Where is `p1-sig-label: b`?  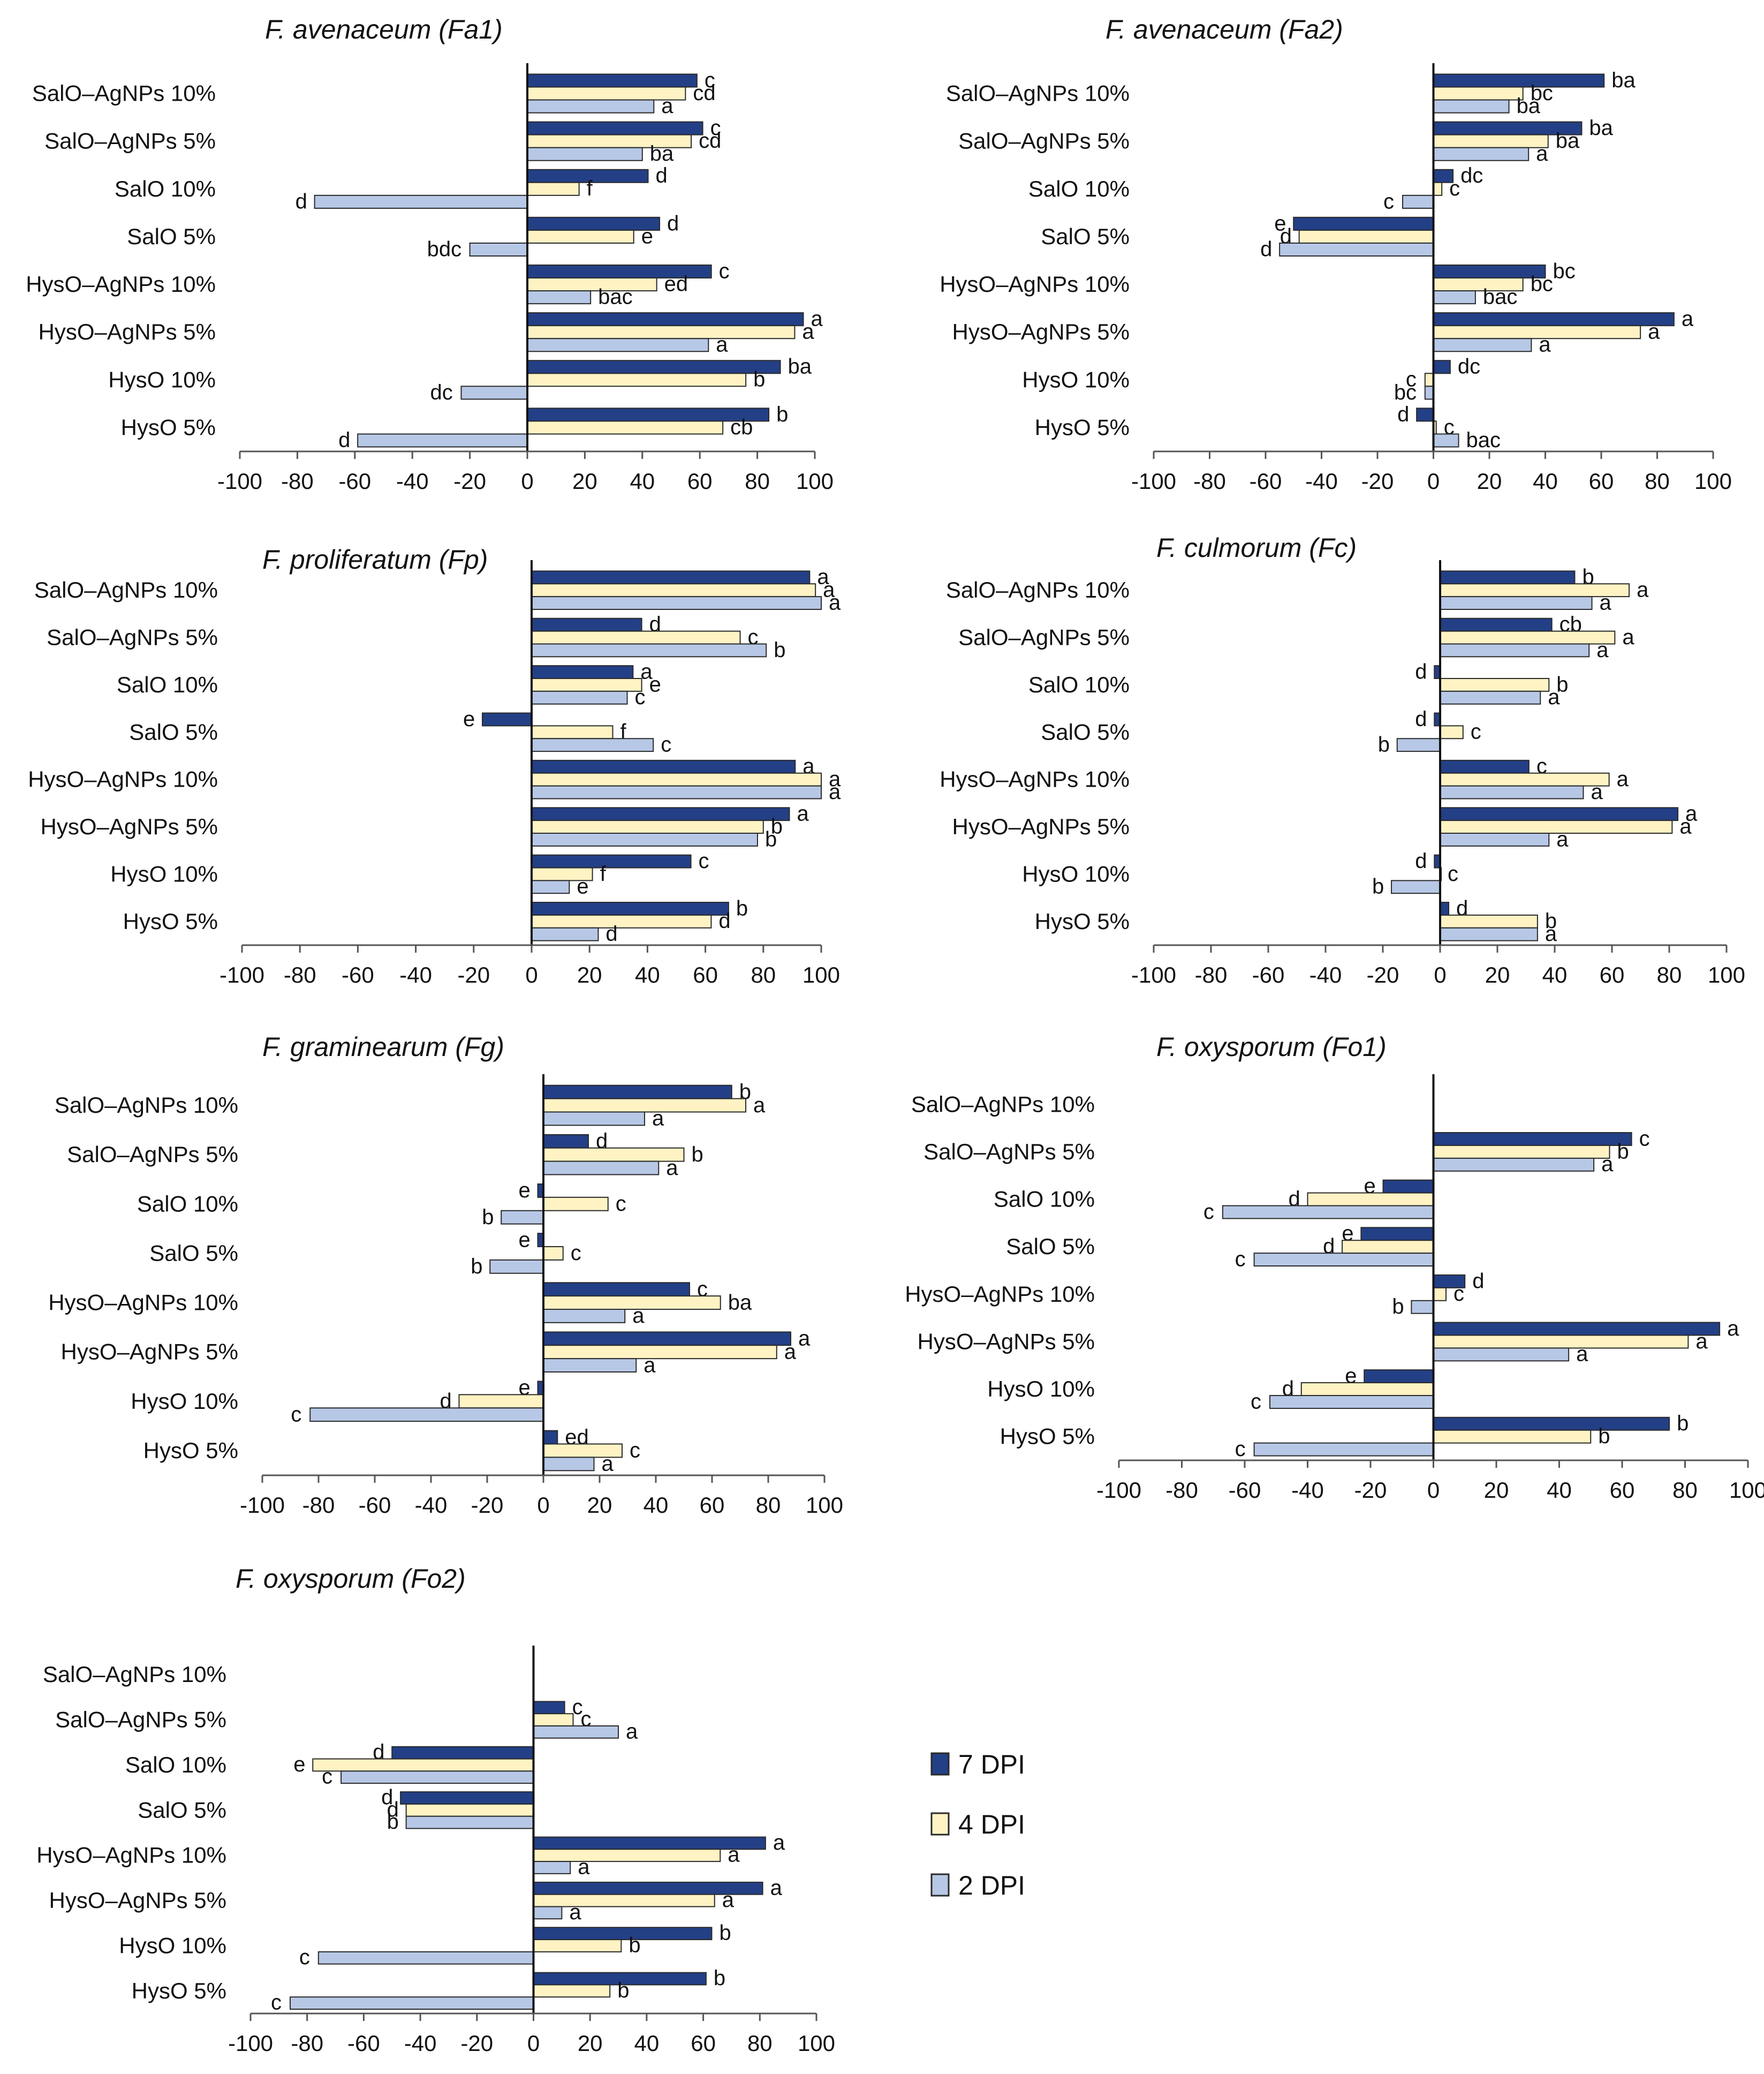
p1-sig-label: b is located at coordinates (759, 379).